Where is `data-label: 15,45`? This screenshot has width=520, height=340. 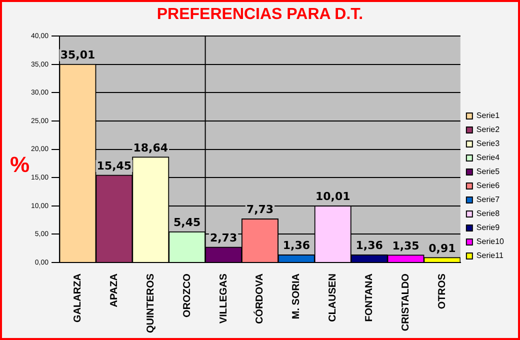 data-label: 15,45 is located at coordinates (114, 165).